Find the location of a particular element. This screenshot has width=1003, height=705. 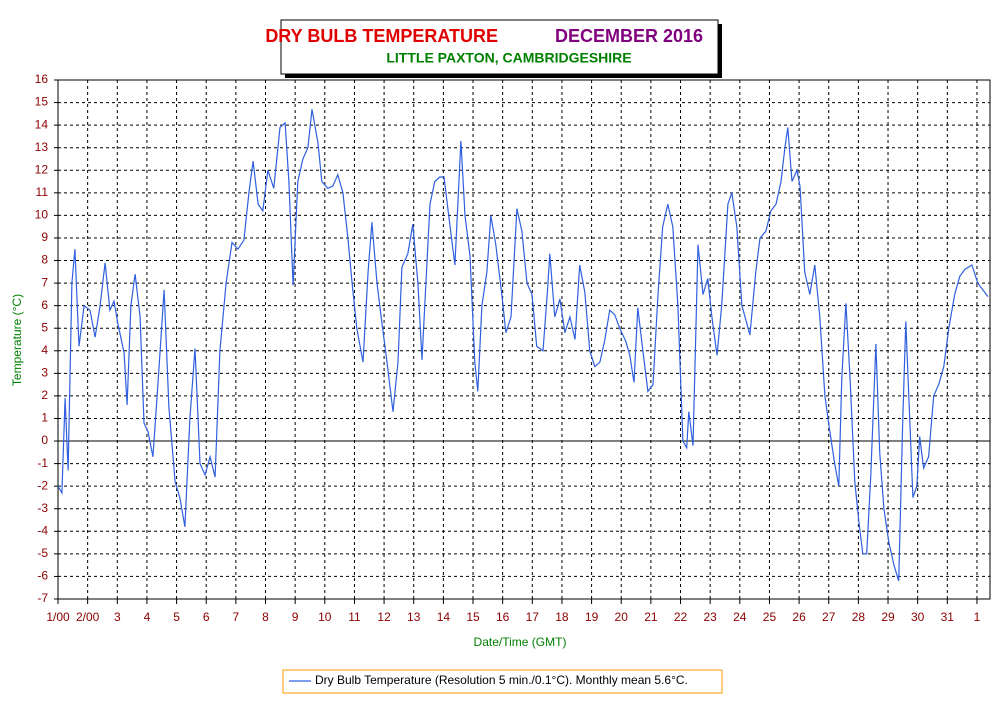

y-tick-label: 10 is located at coordinates (42, 215).